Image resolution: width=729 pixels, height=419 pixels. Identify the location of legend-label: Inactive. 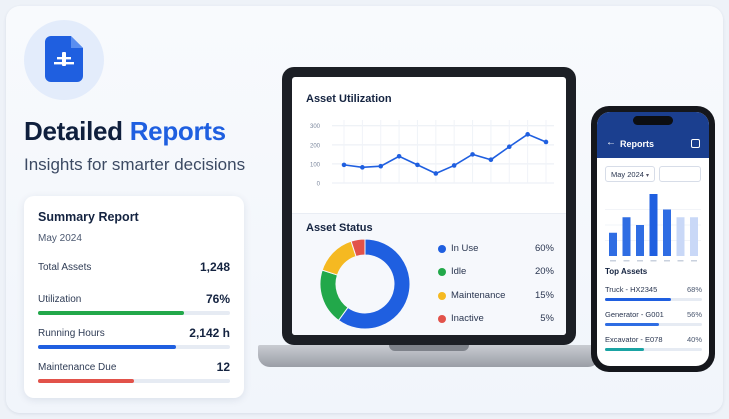
(467, 318).